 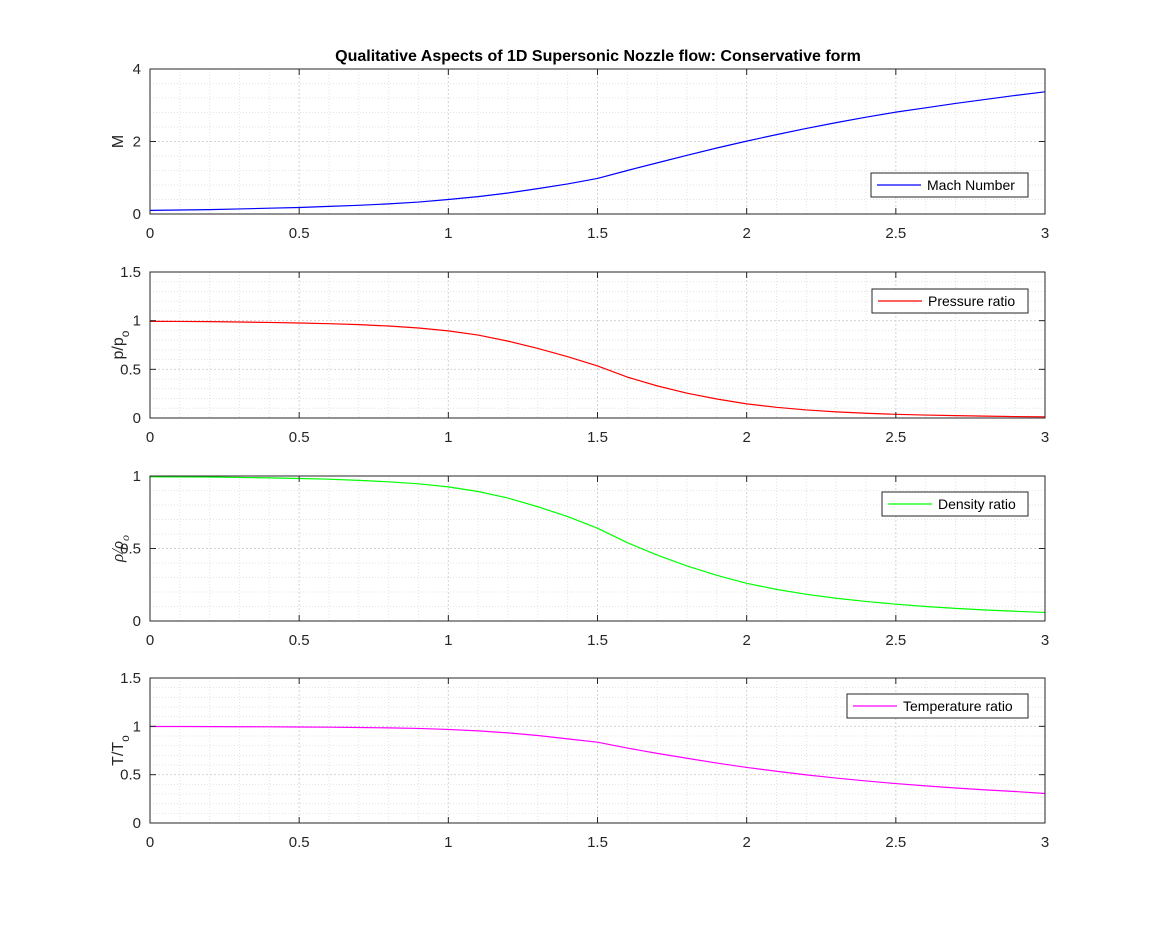 What do you see at coordinates (118, 754) in the screenshot?
I see `y-axis-label-main: T/T` at bounding box center [118, 754].